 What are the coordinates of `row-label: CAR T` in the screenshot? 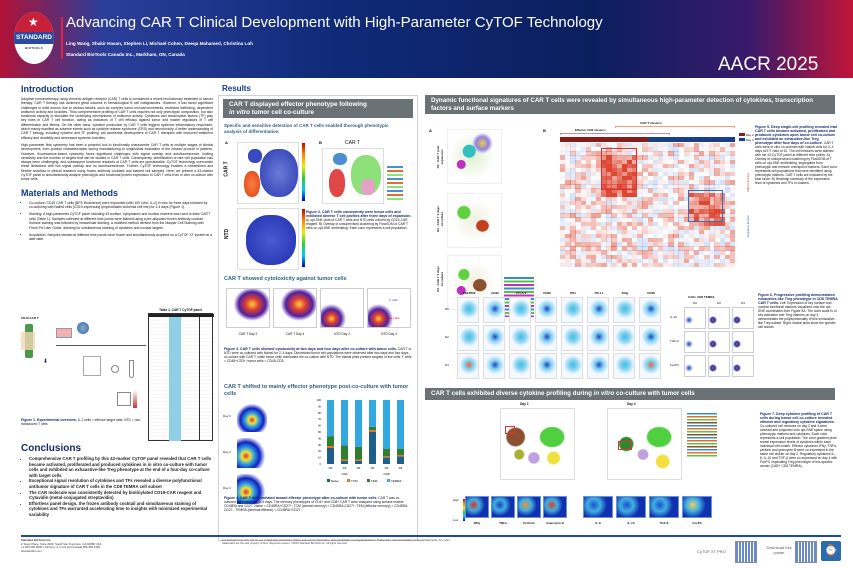 It's located at (226, 169).